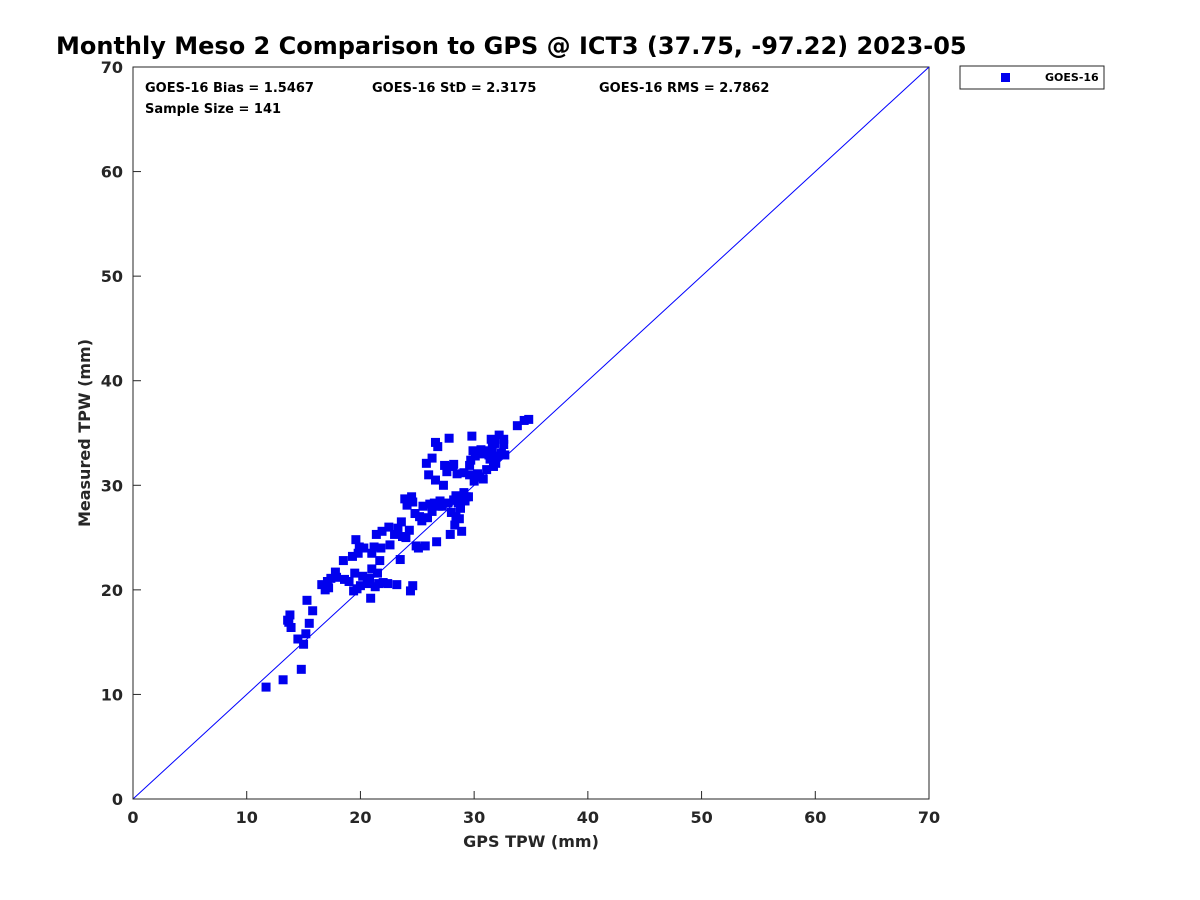 The width and height of the screenshot is (1200, 900). Describe the element at coordinates (531, 841) in the screenshot. I see `x-axis-label: GPS TPW (mm)` at that location.